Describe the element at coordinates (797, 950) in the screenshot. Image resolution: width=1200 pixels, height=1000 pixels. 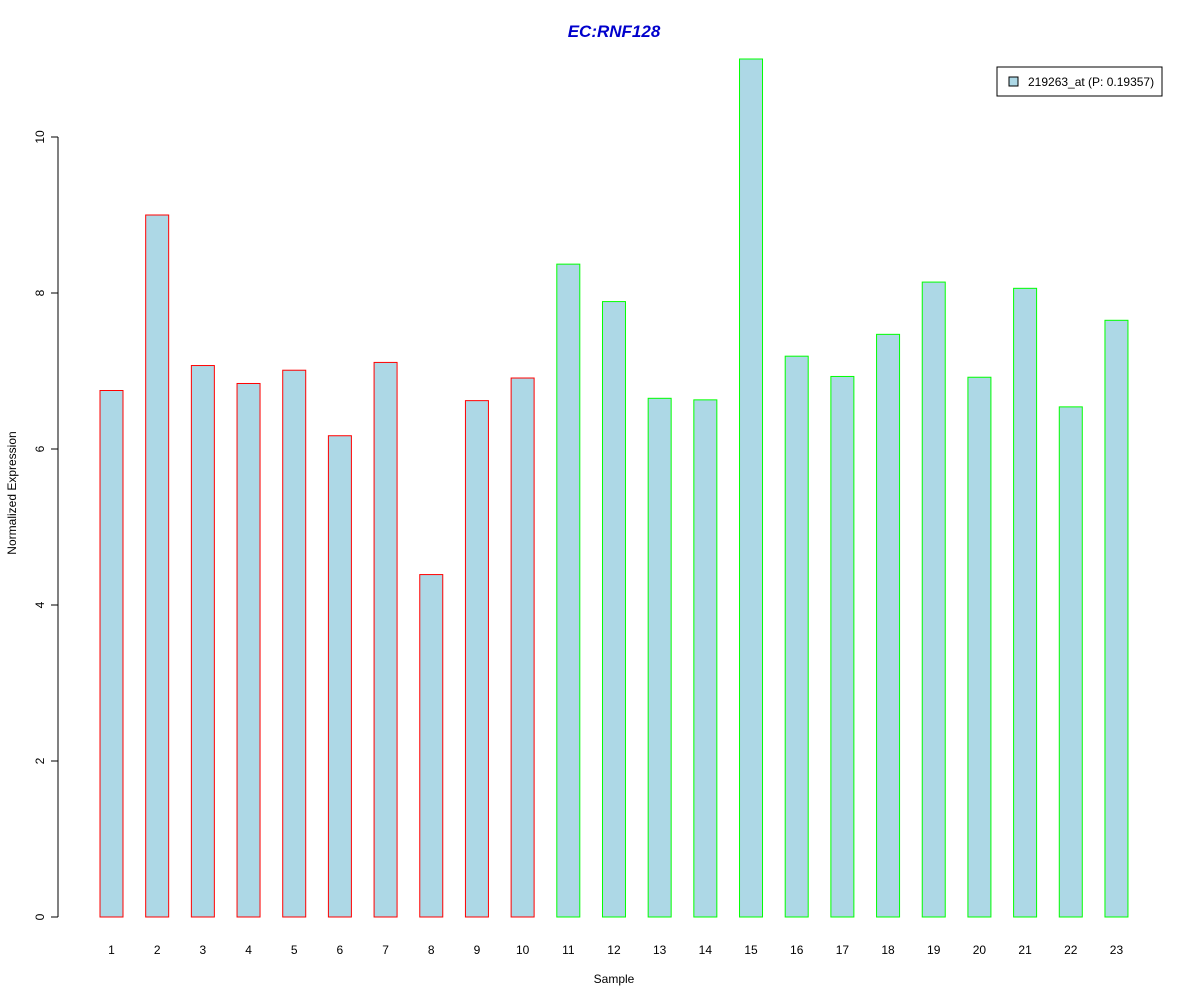
I see `x-tick-label: 16` at that location.